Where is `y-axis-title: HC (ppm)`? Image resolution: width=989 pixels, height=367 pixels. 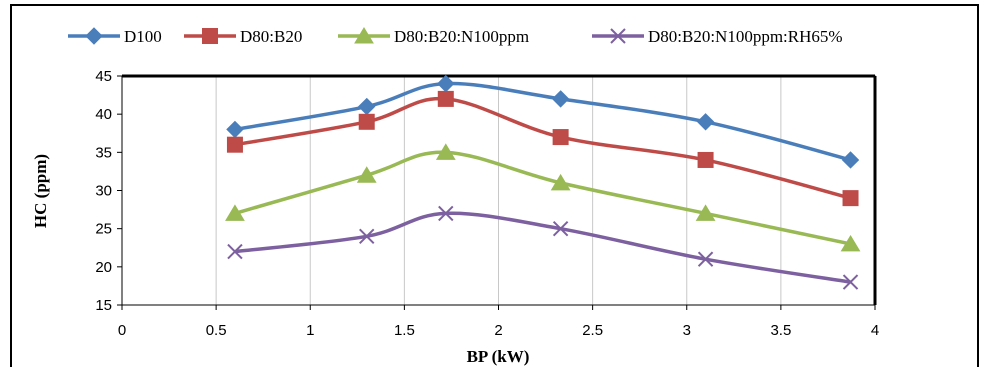
y-axis-title: HC (ppm) is located at coordinates (40, 191).